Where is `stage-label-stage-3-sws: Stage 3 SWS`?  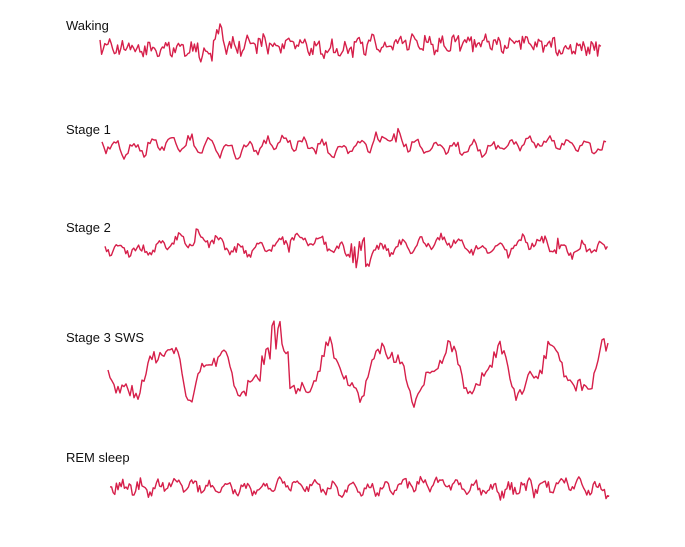 stage-label-stage-3-sws: Stage 3 SWS is located at coordinates (105, 337).